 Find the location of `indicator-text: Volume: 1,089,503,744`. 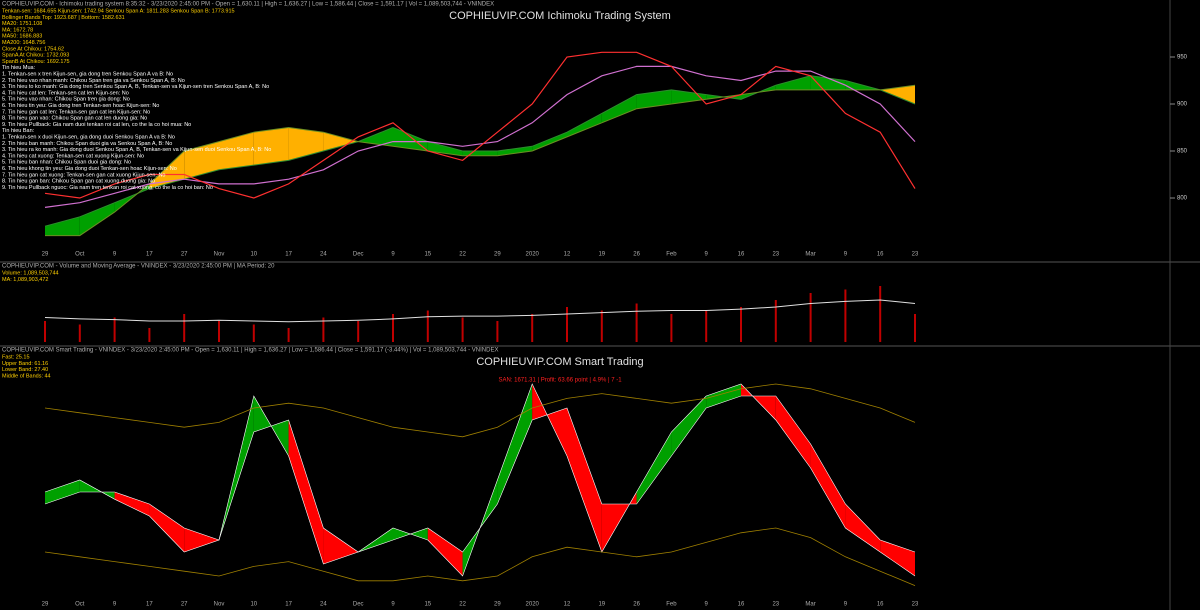

indicator-text: Volume: 1,089,503,744 is located at coordinates (30, 273).